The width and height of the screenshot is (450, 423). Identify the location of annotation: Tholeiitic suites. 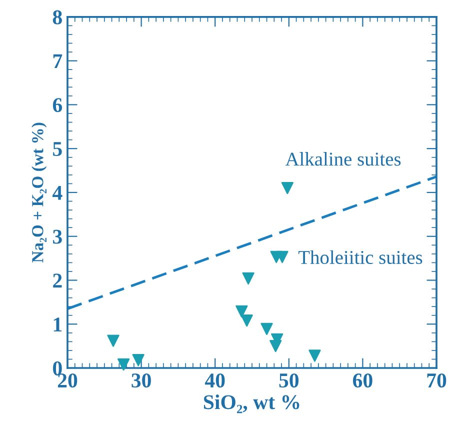
(360, 257).